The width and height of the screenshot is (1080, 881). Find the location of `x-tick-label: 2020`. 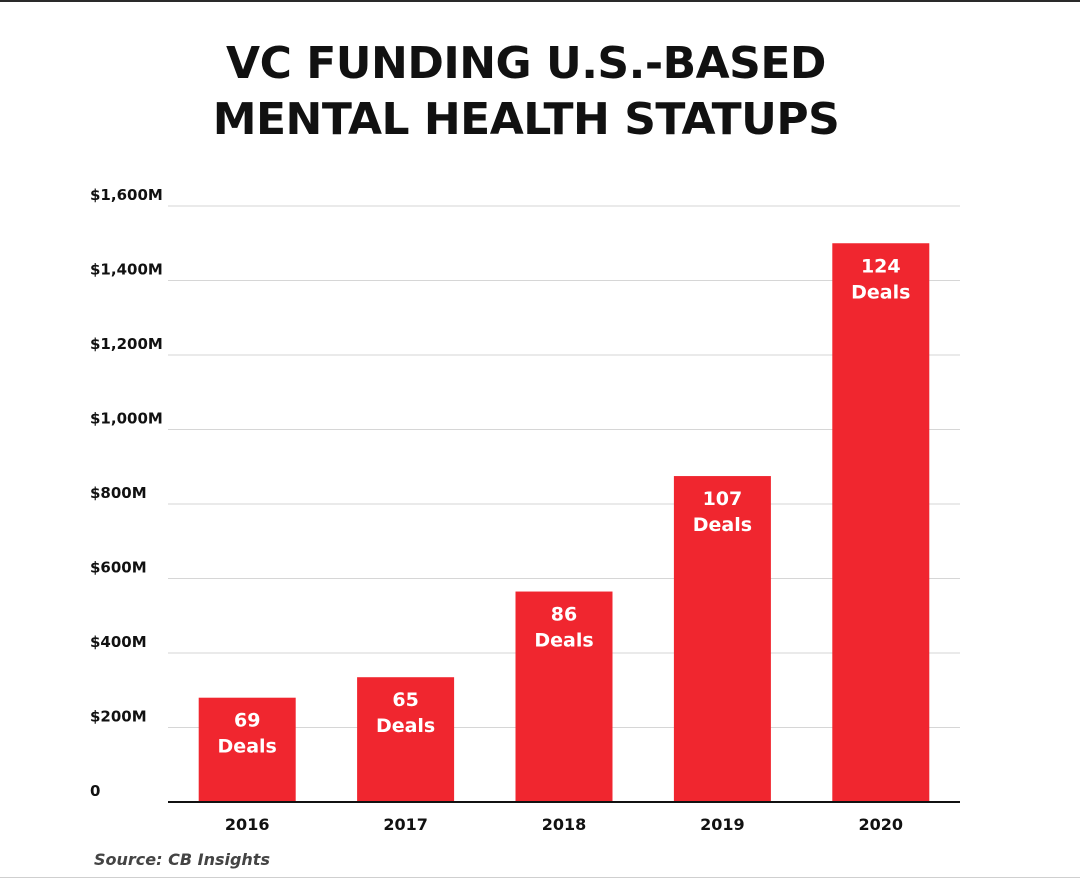

x-tick-label: 2020 is located at coordinates (881, 824).